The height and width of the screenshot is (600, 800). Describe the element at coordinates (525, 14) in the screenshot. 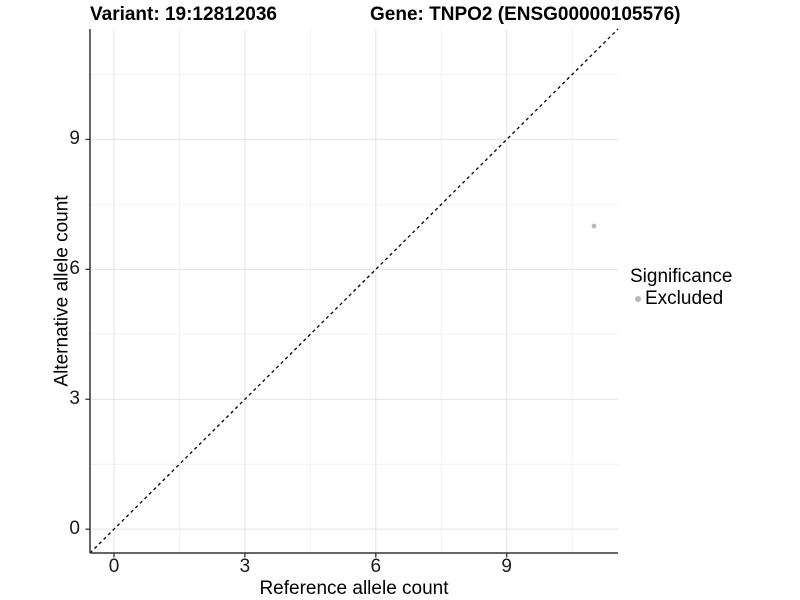

I see `gene-title: Gene: TNPO2 (ENSG00000105576)` at that location.